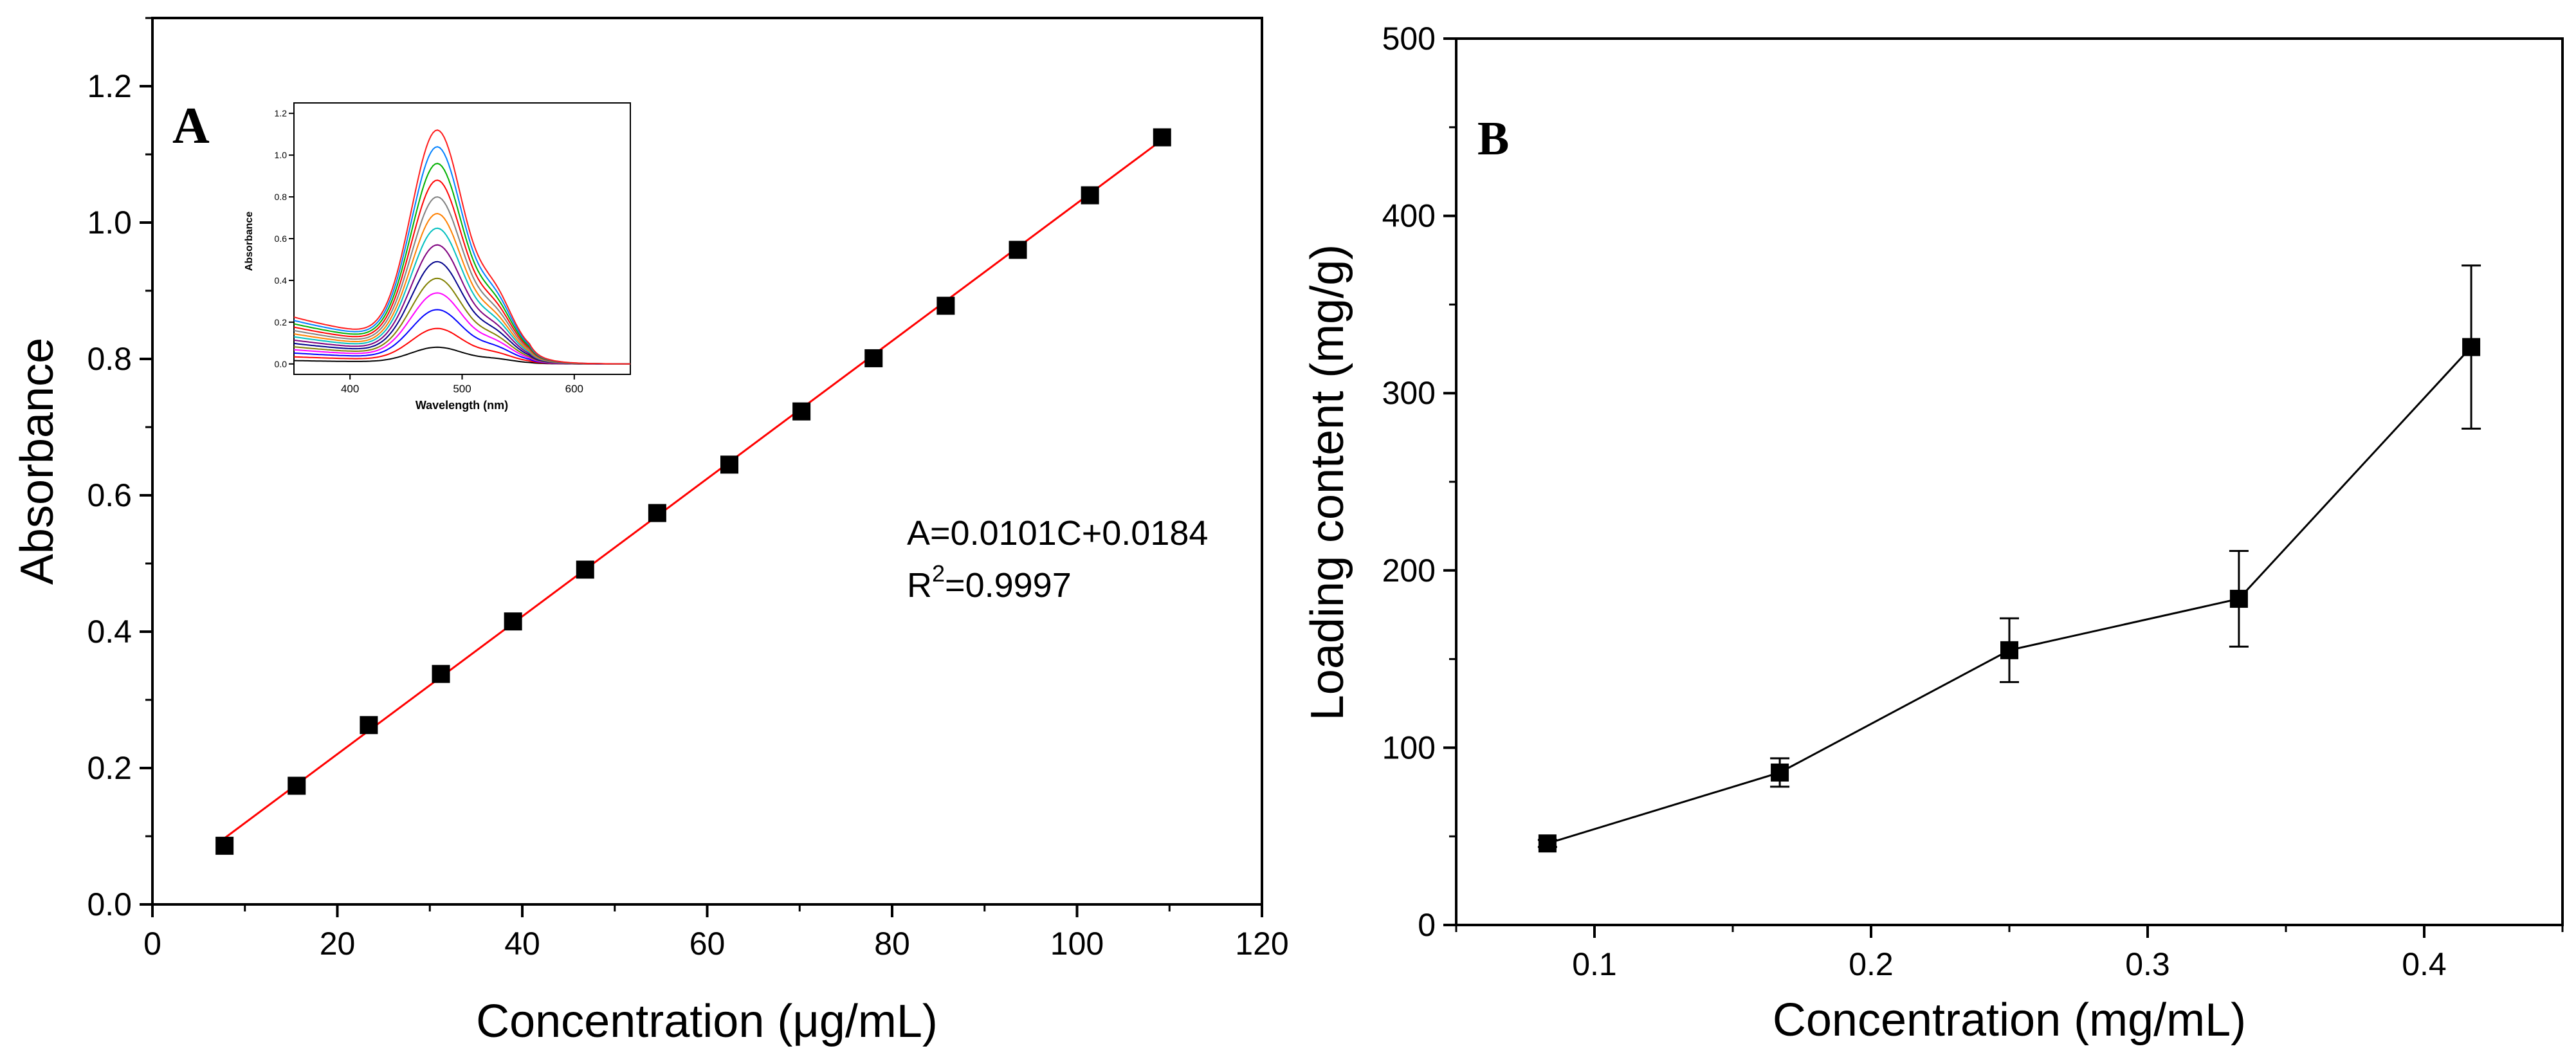  Describe the element at coordinates (338, 944) in the screenshot. I see `panel-a-x-tick-label: 20` at that location.